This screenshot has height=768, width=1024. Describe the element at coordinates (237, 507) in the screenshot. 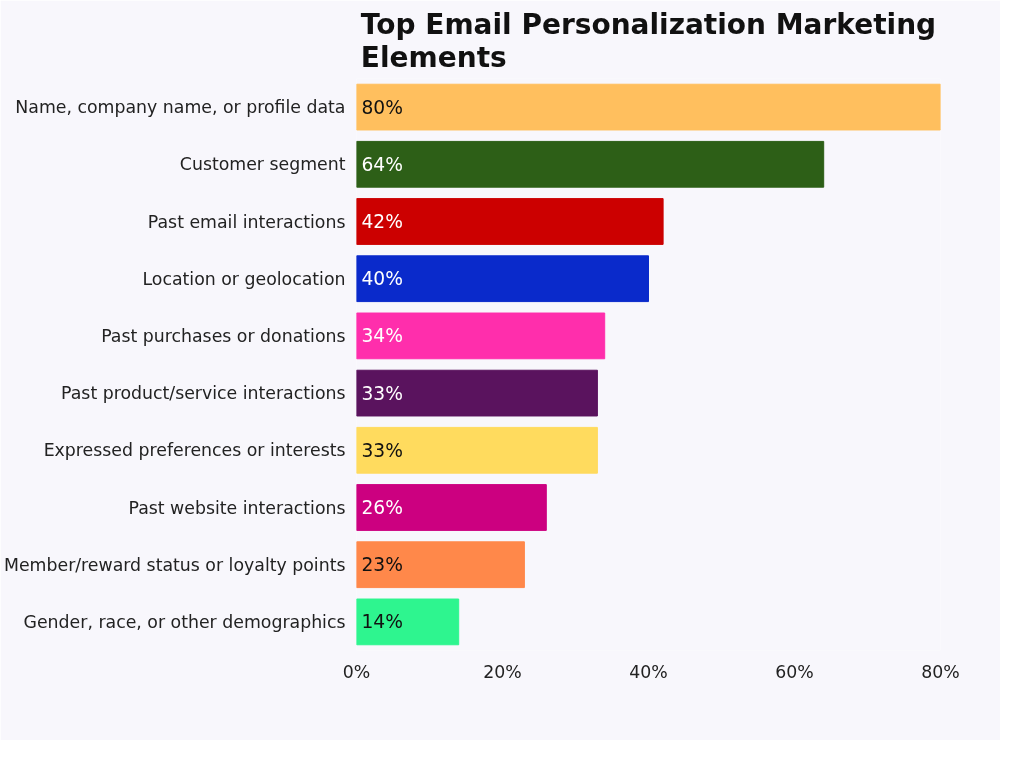

I see `y-tick-label: Past website interactions` at that location.